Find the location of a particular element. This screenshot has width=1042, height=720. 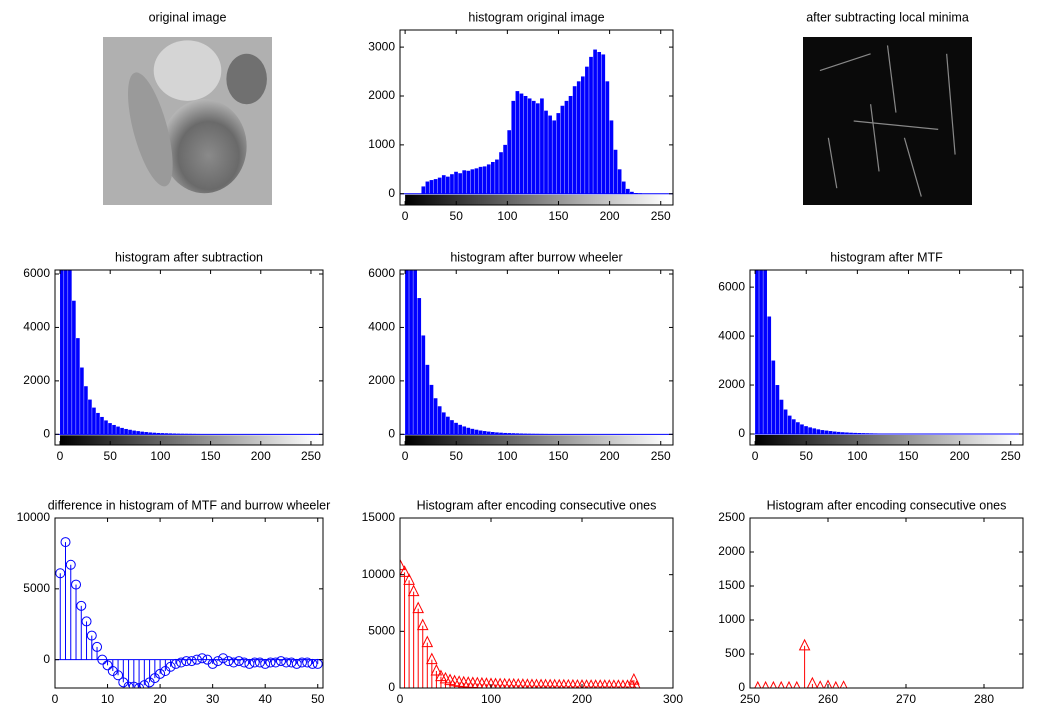

subplot-title: histogram after MTF is located at coordinates (886, 257).